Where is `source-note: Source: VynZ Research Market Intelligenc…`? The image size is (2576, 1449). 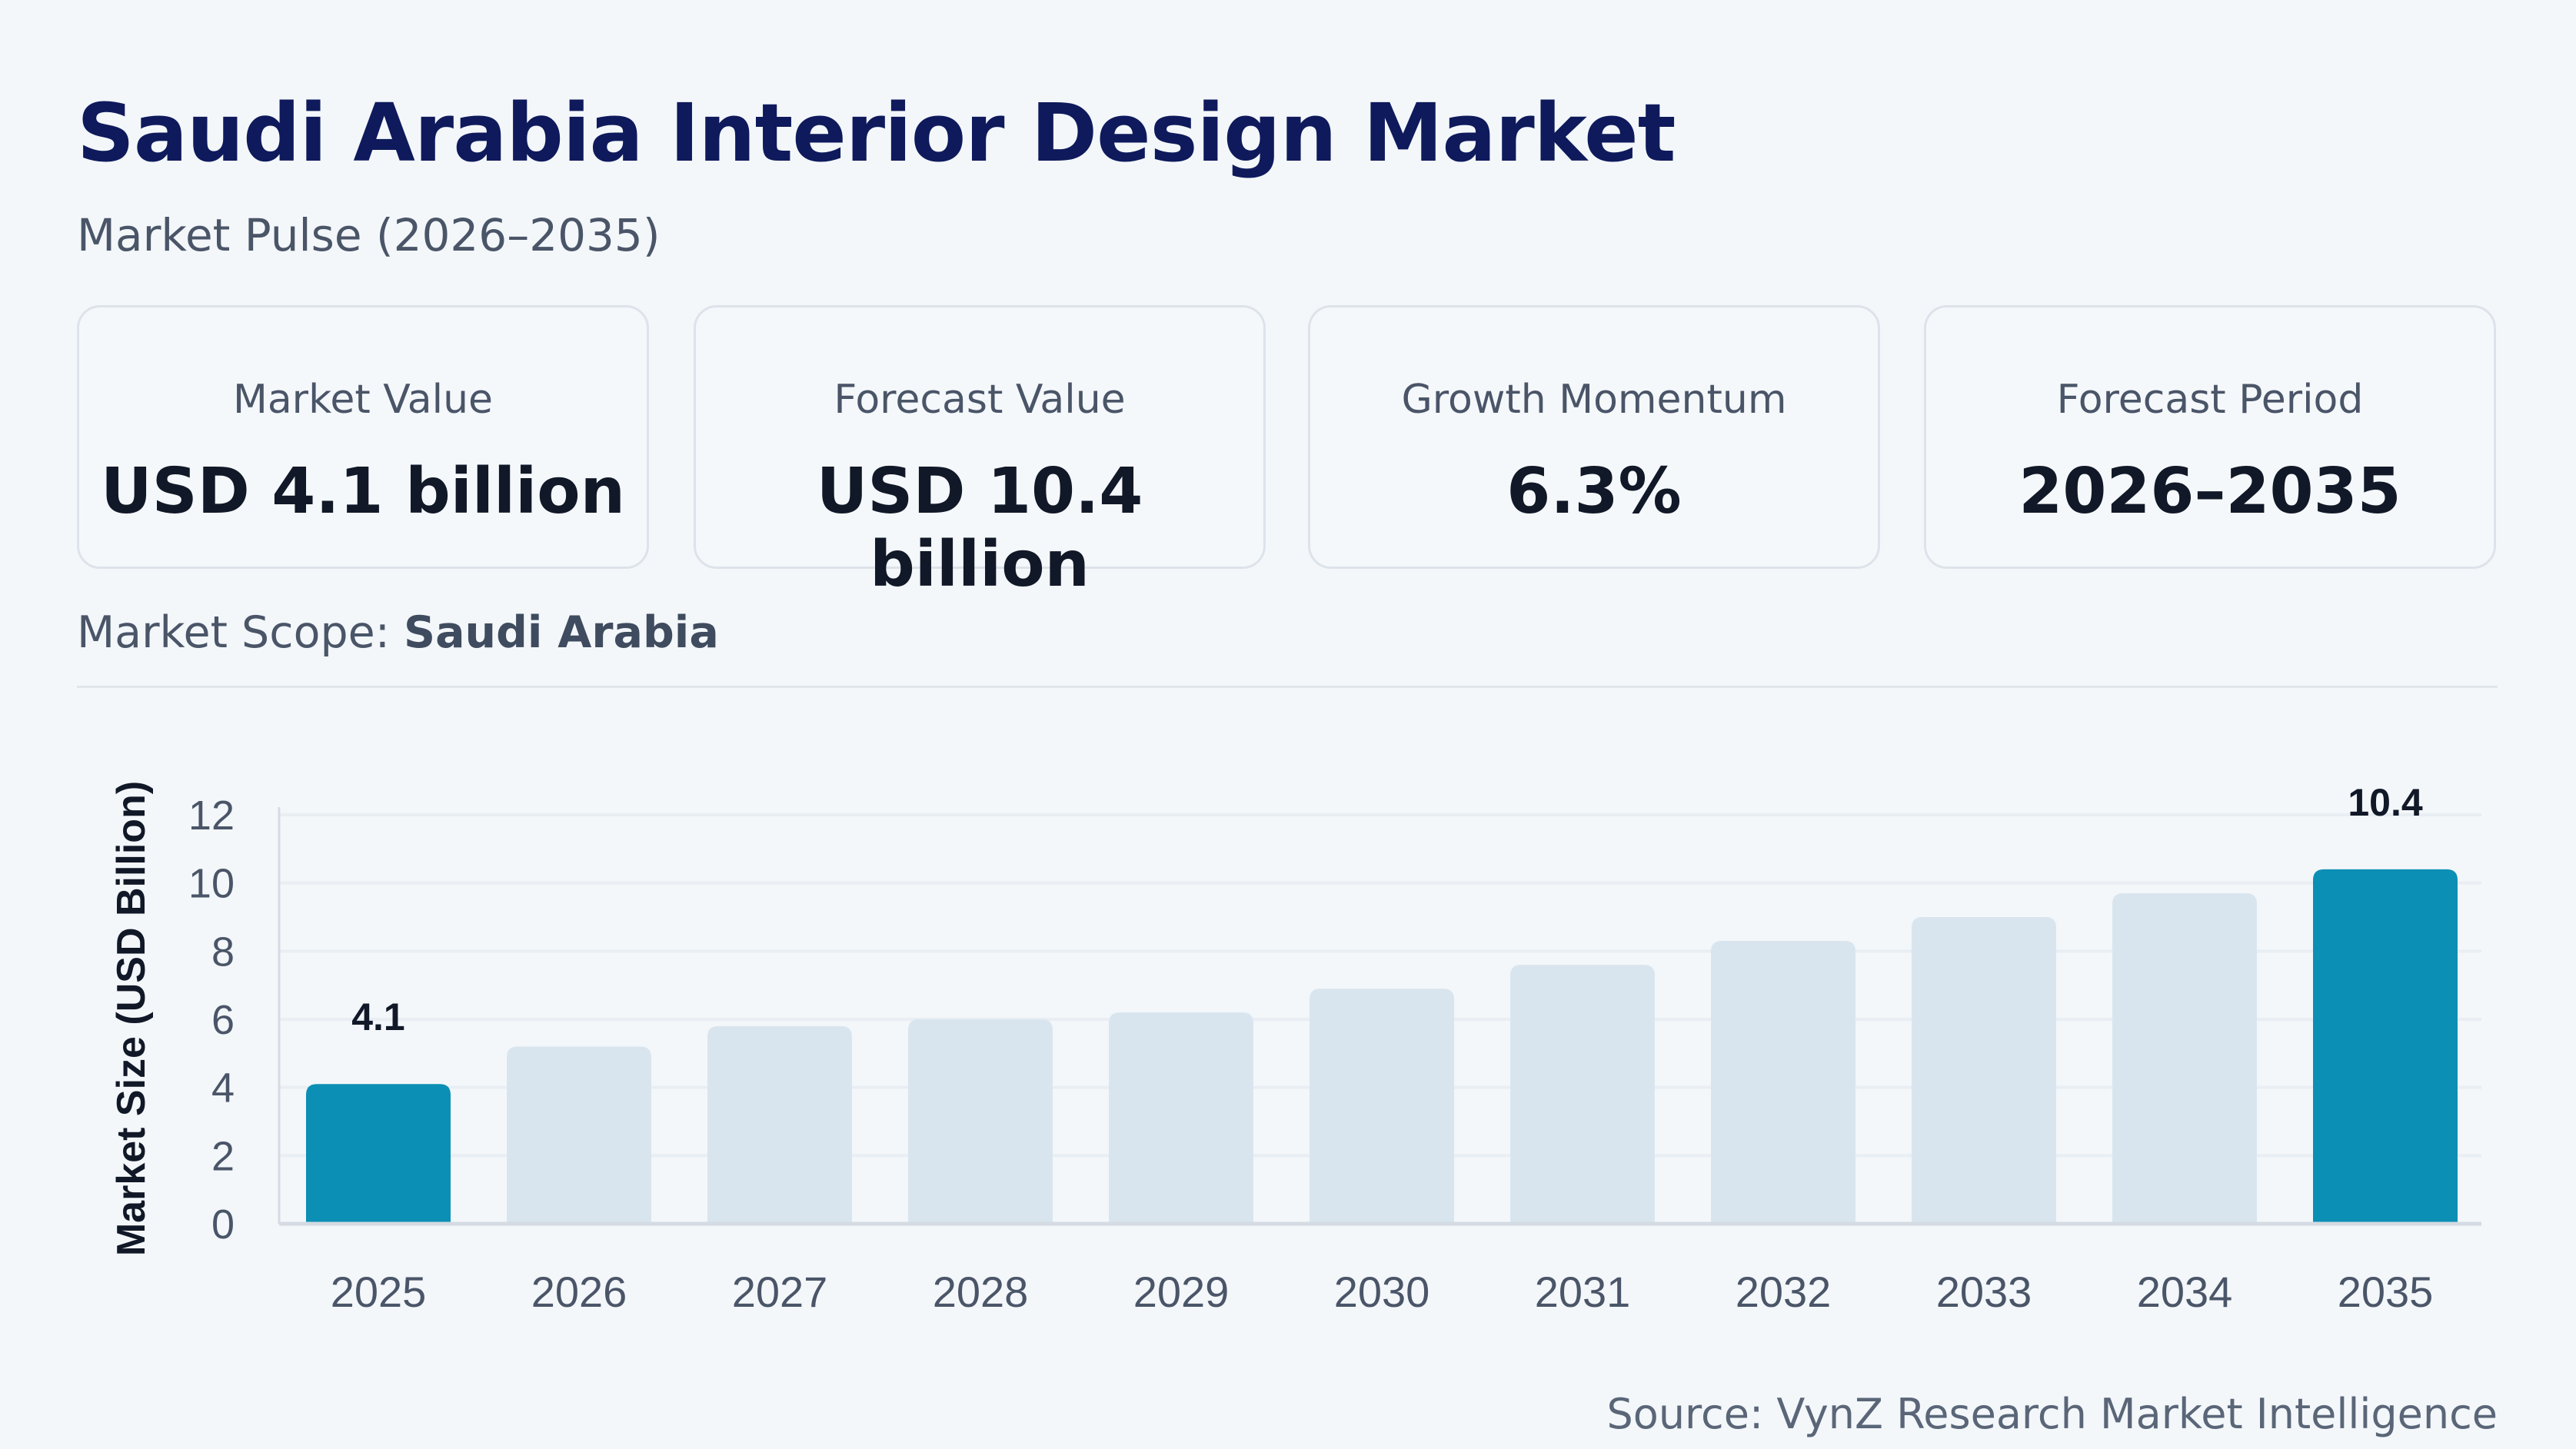
source-note: Source: VynZ Research Market Intelligenc… is located at coordinates (2052, 1414).